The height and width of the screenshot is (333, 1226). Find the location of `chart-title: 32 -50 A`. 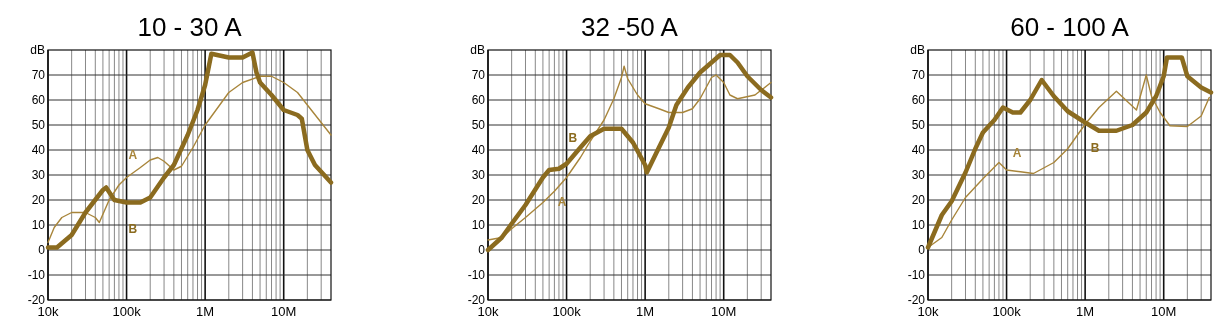

chart-title: 32 -50 A is located at coordinates (630, 27).